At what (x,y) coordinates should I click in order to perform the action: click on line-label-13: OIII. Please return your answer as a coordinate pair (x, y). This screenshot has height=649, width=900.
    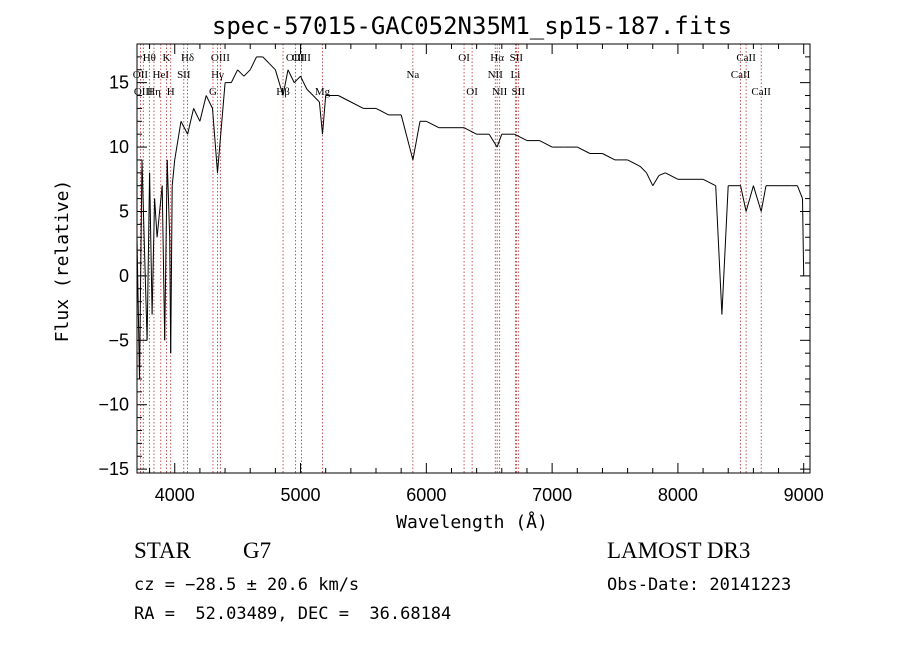
    Looking at the image, I should click on (295, 58).